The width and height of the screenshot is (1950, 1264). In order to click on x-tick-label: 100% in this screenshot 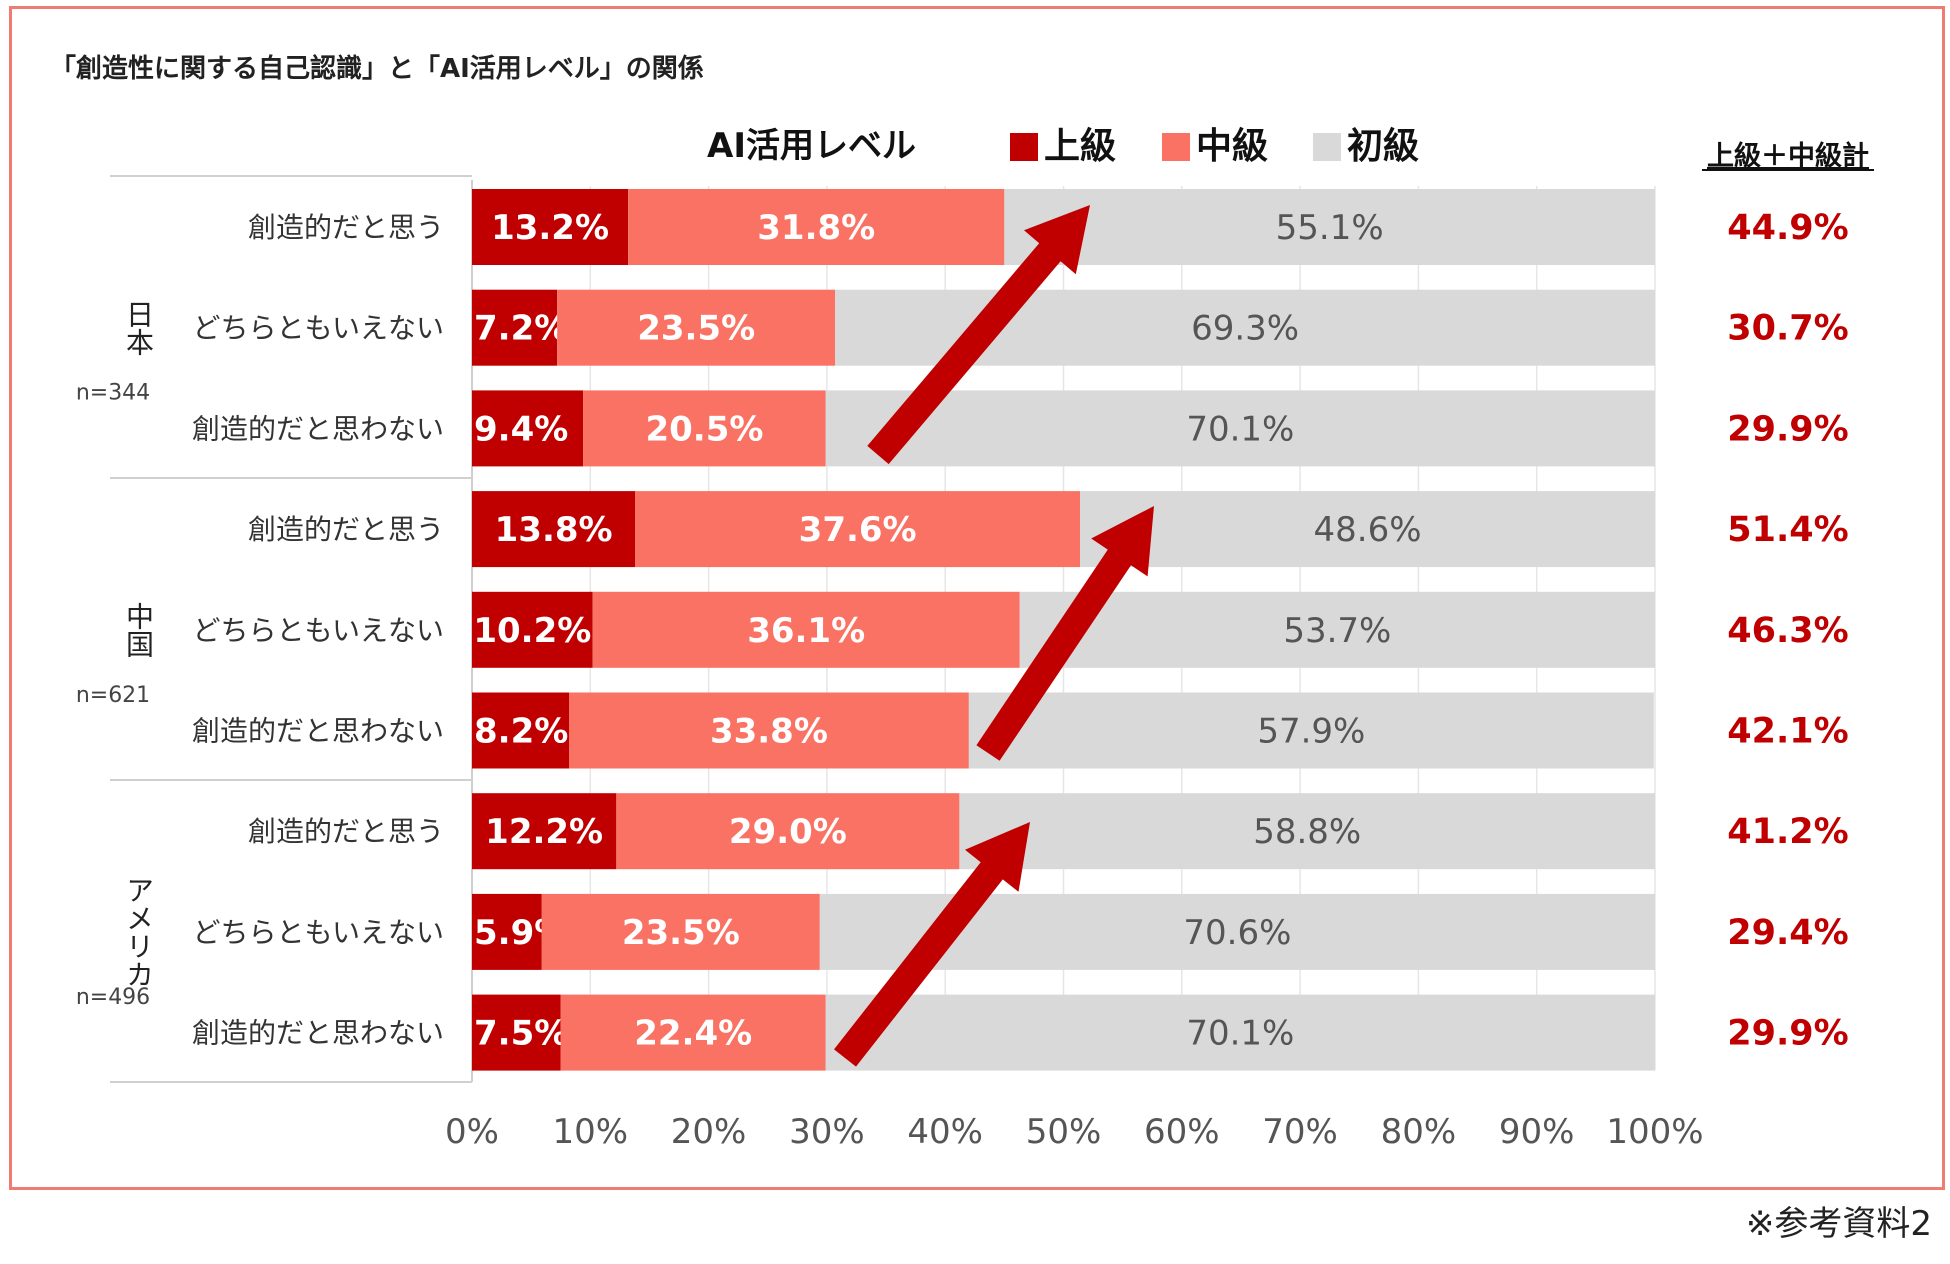, I will do `click(1654, 1132)`.